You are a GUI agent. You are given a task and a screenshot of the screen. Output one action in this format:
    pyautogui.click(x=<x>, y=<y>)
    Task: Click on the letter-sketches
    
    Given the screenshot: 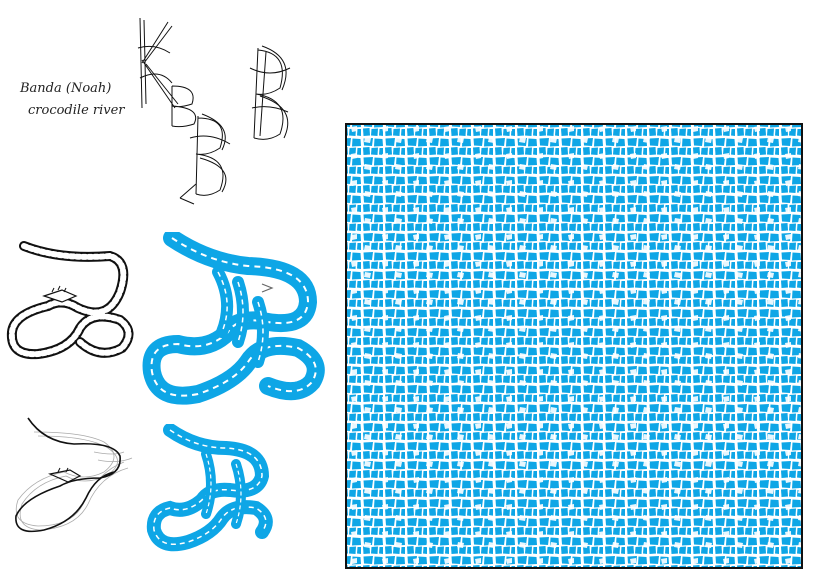 What is the action you would take?
    pyautogui.click(x=220, y=108)
    